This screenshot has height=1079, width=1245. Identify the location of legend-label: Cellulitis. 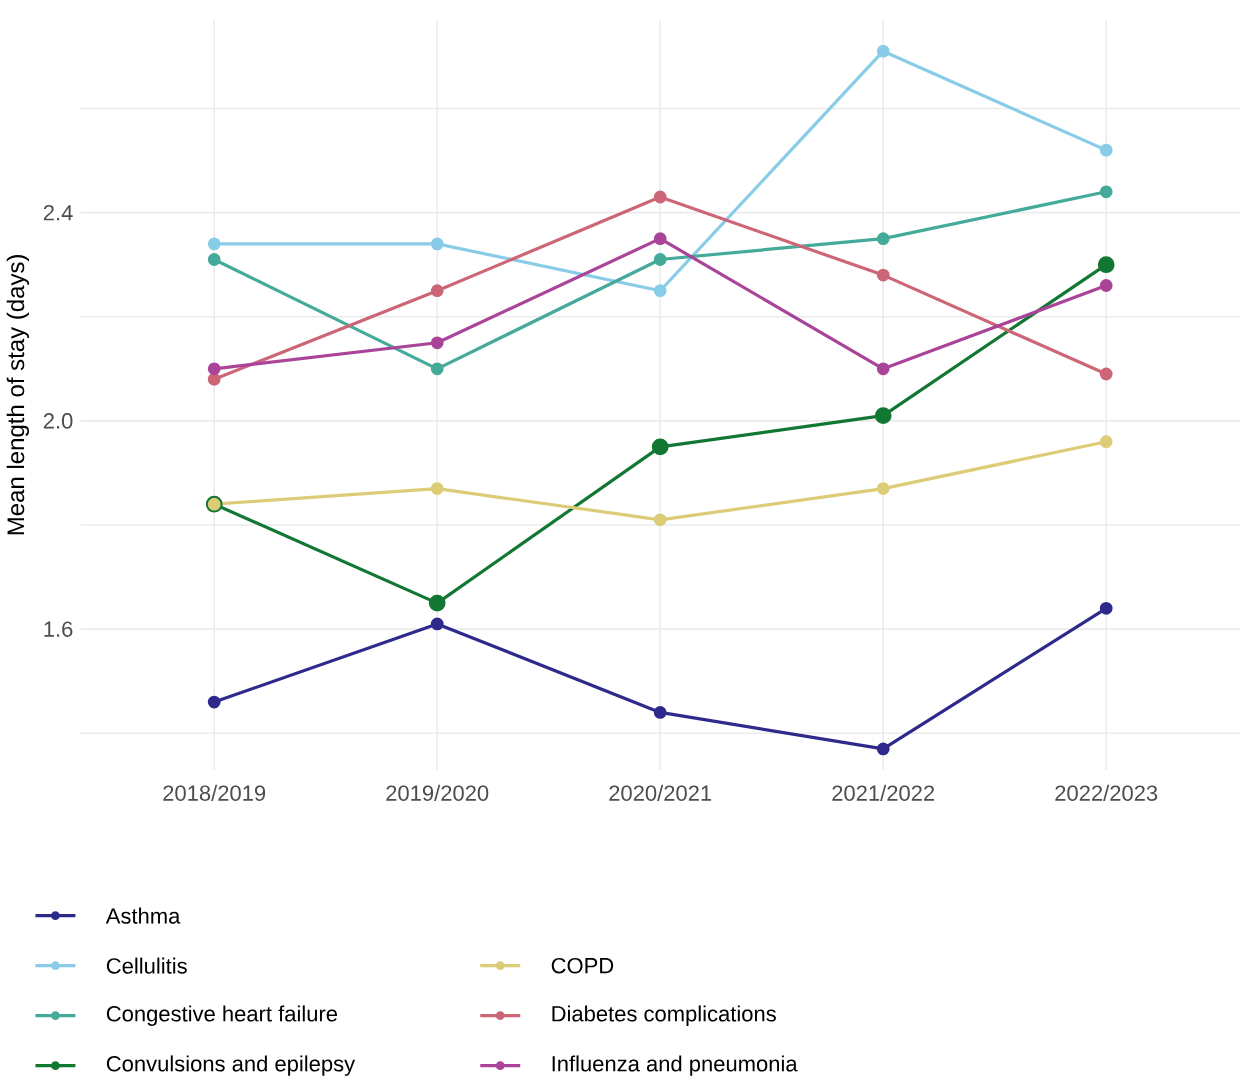
(146, 965).